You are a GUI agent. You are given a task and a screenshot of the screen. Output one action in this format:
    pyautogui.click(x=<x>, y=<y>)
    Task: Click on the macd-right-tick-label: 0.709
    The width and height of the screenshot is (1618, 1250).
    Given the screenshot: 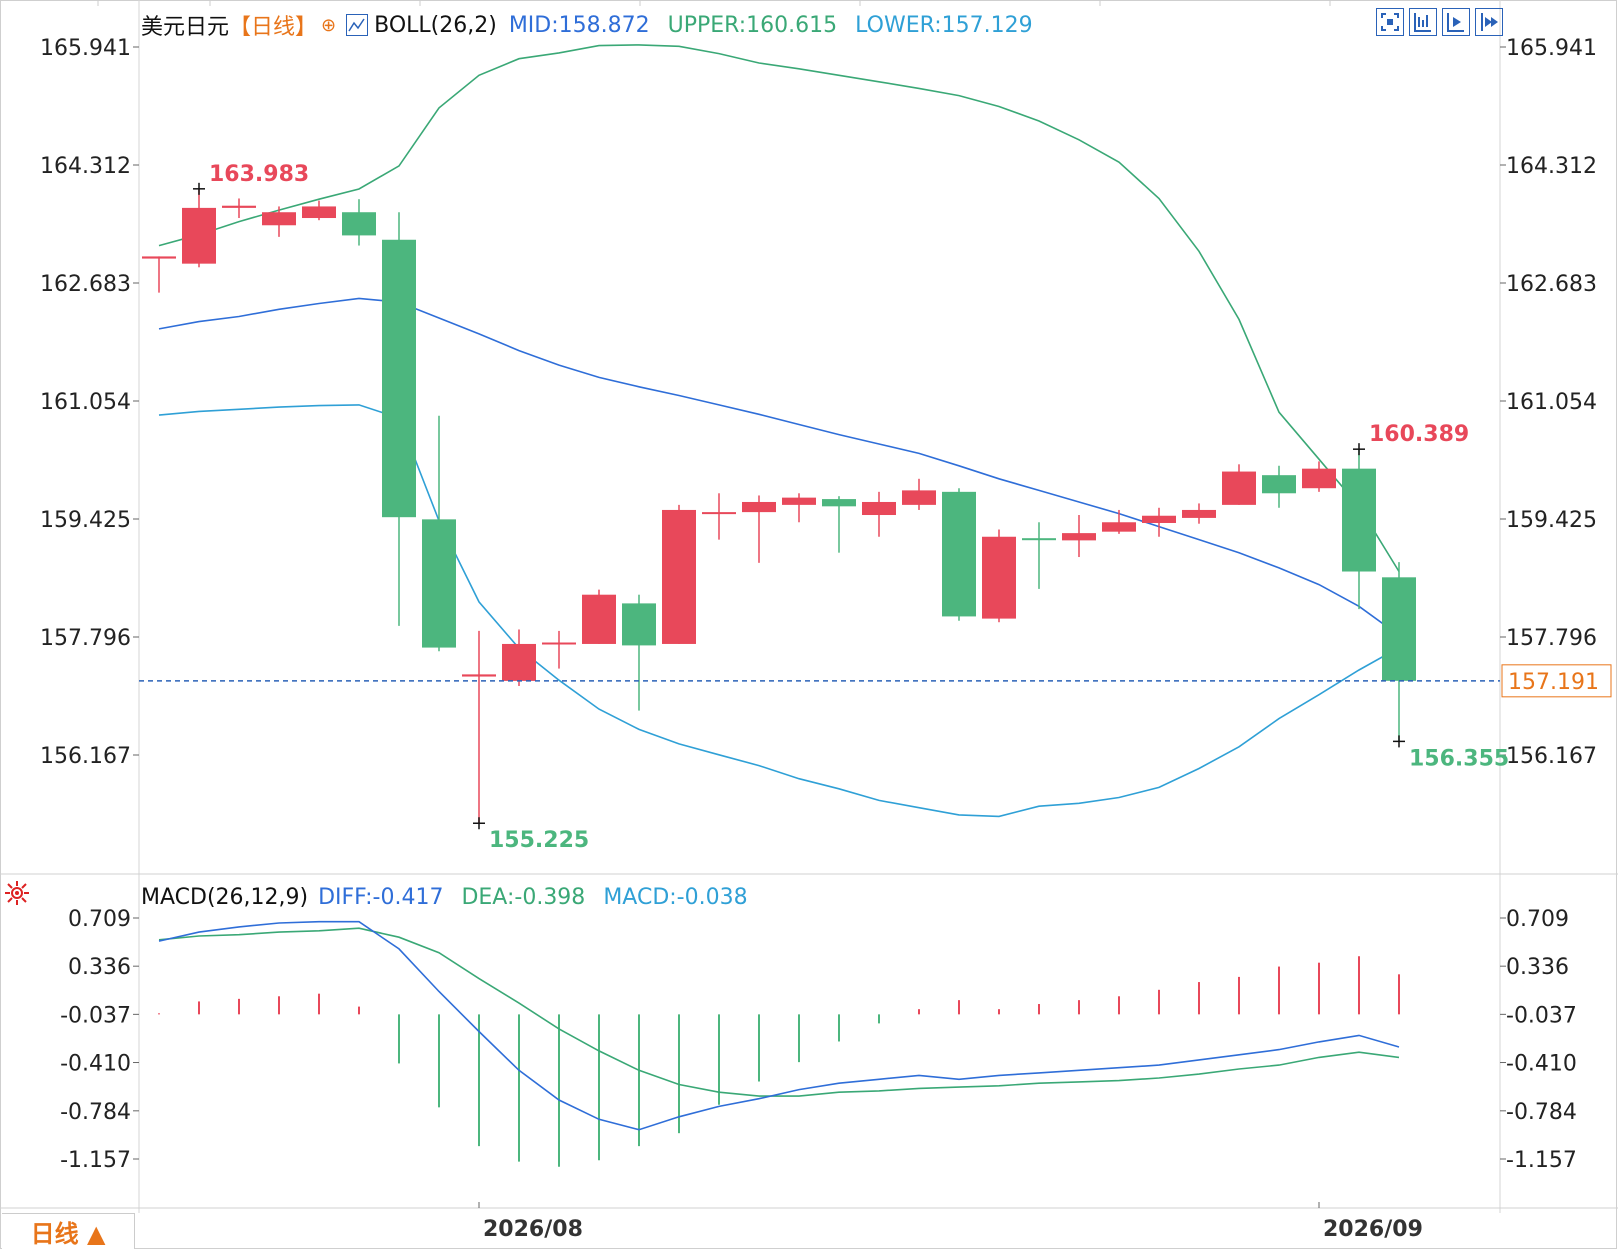 What is the action you would take?
    pyautogui.click(x=1537, y=919)
    